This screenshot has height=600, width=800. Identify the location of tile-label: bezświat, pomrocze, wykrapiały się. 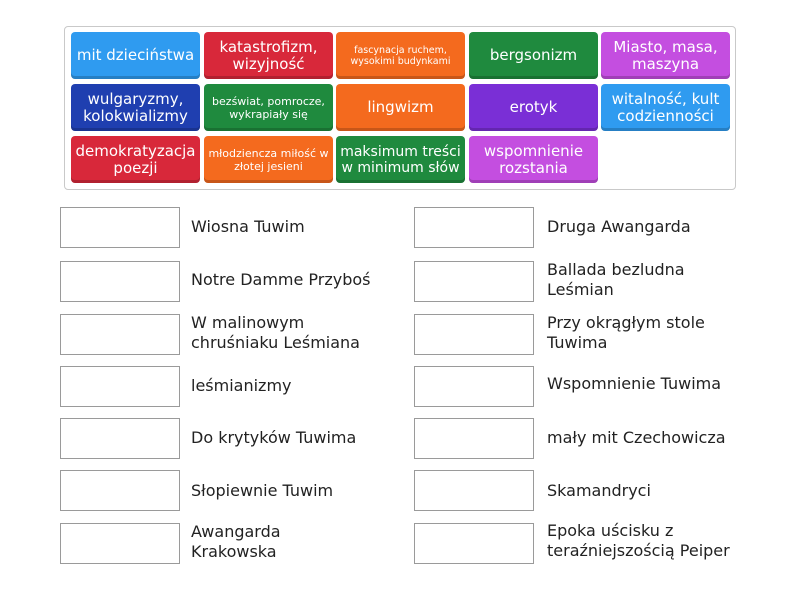
(268, 107).